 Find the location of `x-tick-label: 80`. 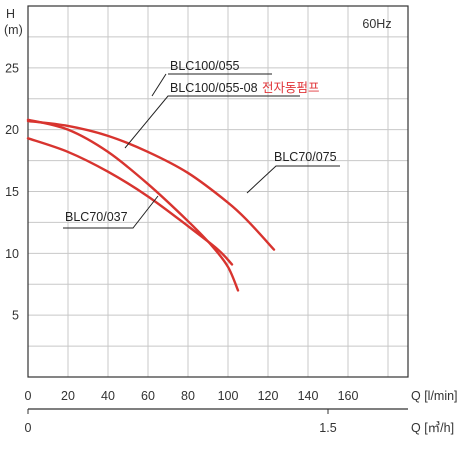

x-tick-label: 80 is located at coordinates (188, 396).